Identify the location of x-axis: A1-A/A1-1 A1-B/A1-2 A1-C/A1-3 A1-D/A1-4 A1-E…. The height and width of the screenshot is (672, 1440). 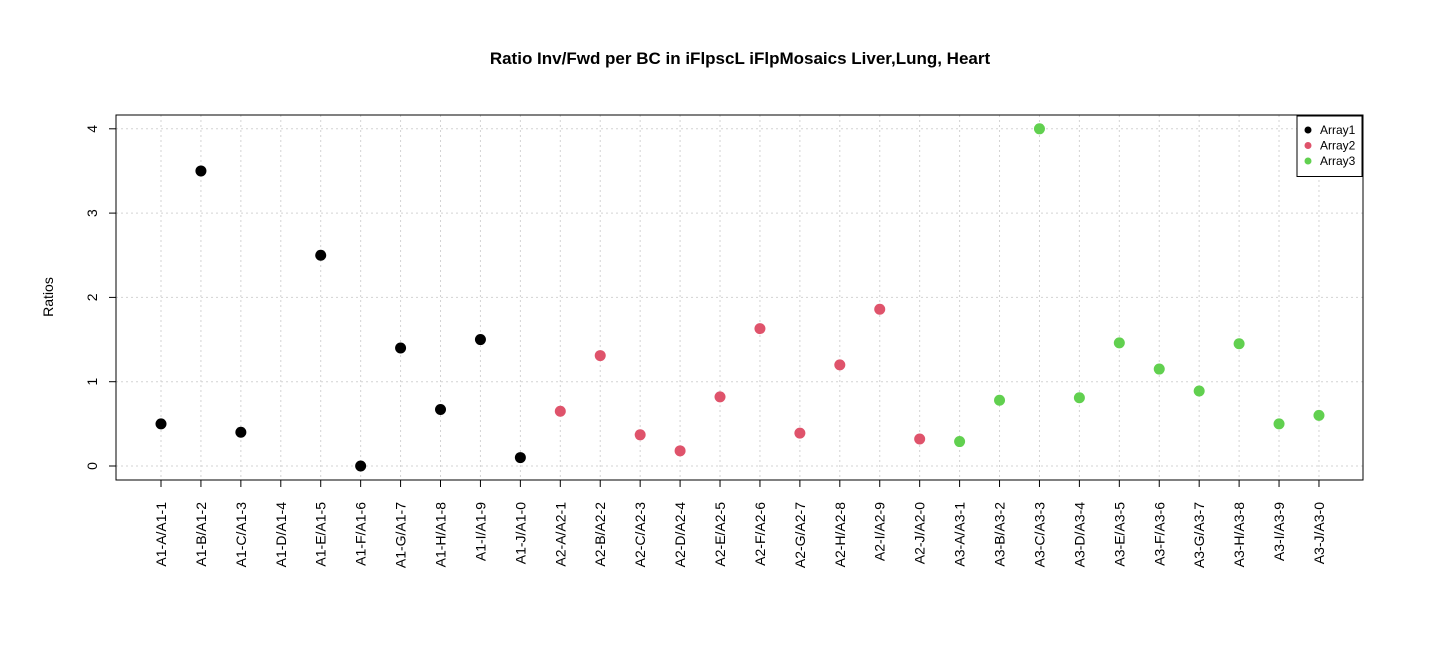
(740, 523).